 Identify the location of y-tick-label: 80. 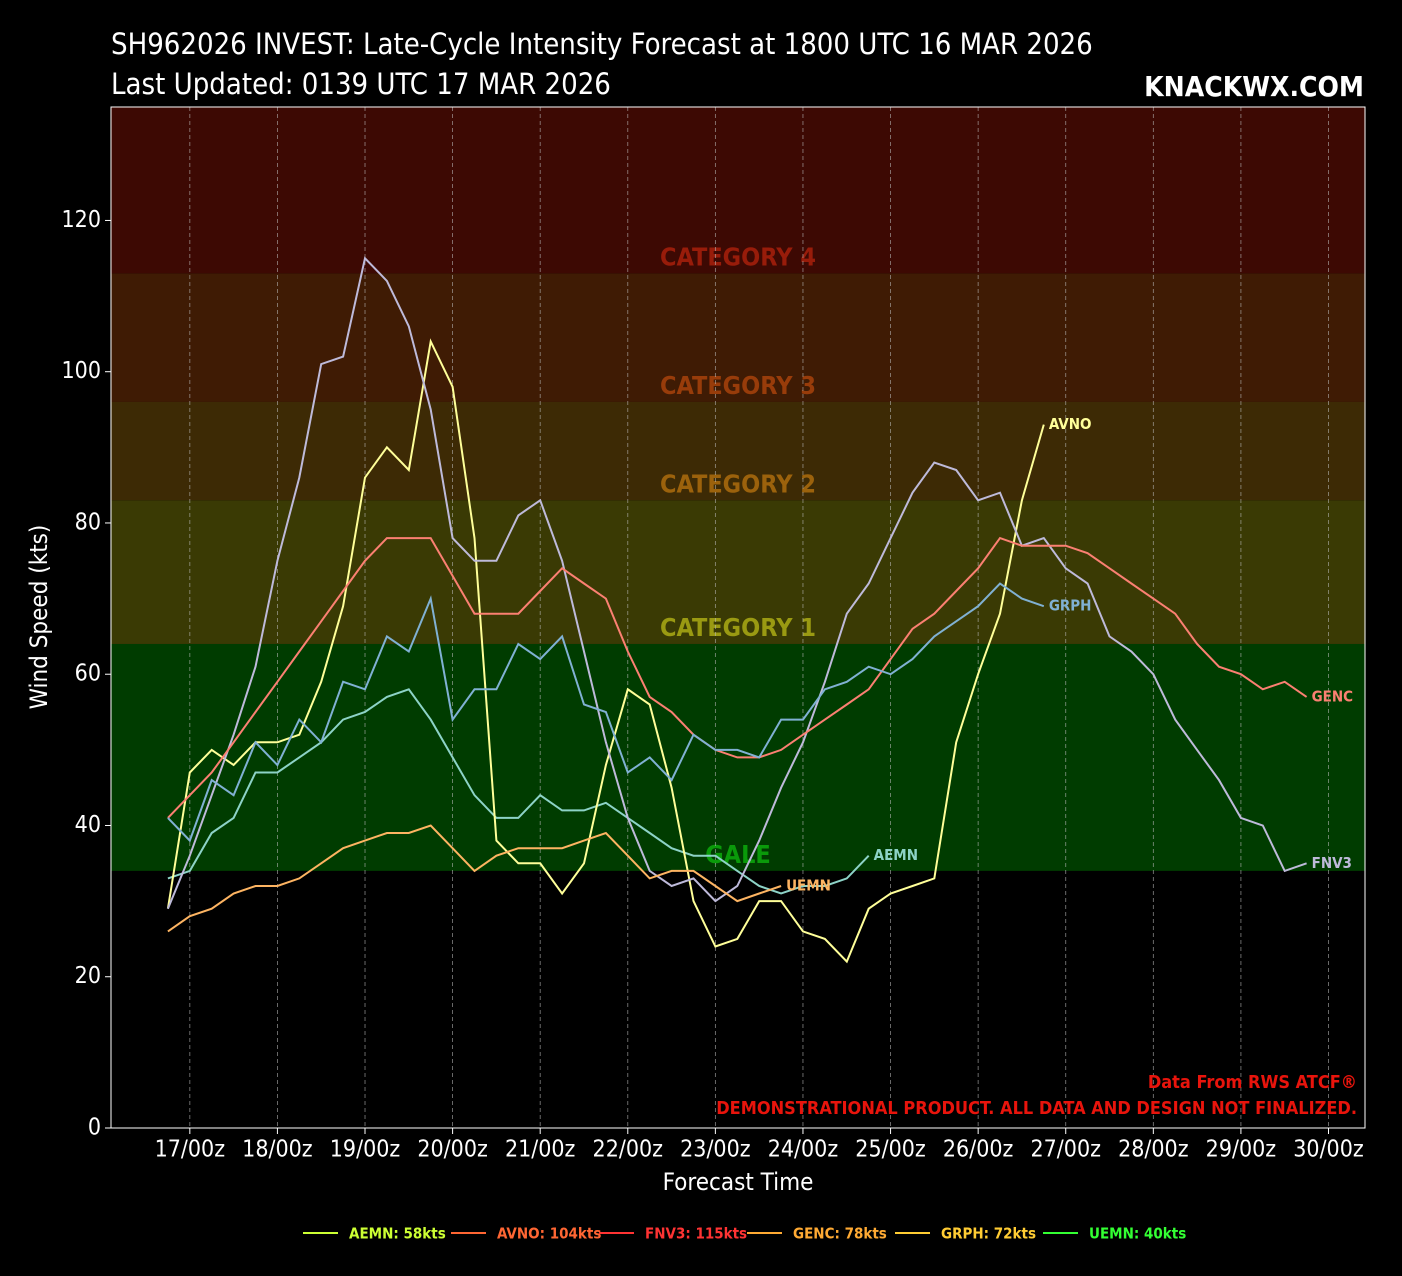
(88, 522).